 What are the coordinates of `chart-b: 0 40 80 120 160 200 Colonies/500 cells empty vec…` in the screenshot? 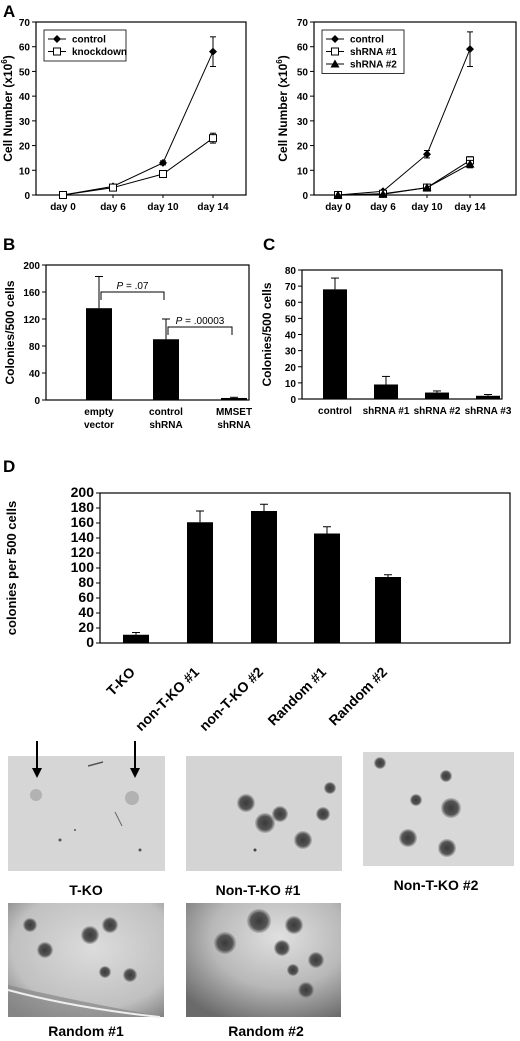 It's located at (127, 346).